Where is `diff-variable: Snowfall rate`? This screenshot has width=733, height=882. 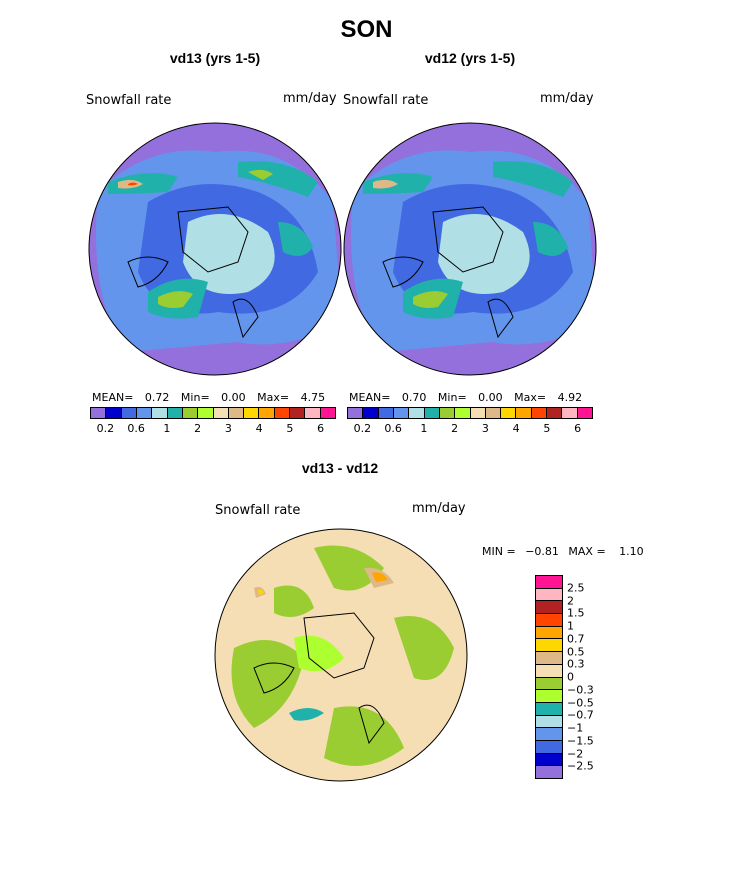
diff-variable: Snowfall rate is located at coordinates (258, 510).